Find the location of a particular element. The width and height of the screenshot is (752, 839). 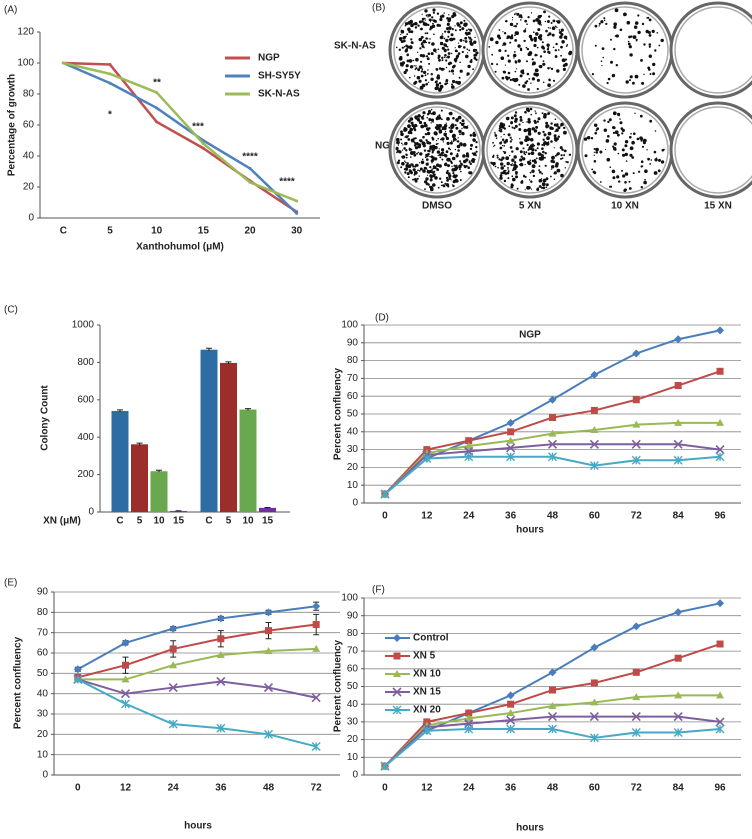

y-tick-label: 60 is located at coordinates (43, 653).